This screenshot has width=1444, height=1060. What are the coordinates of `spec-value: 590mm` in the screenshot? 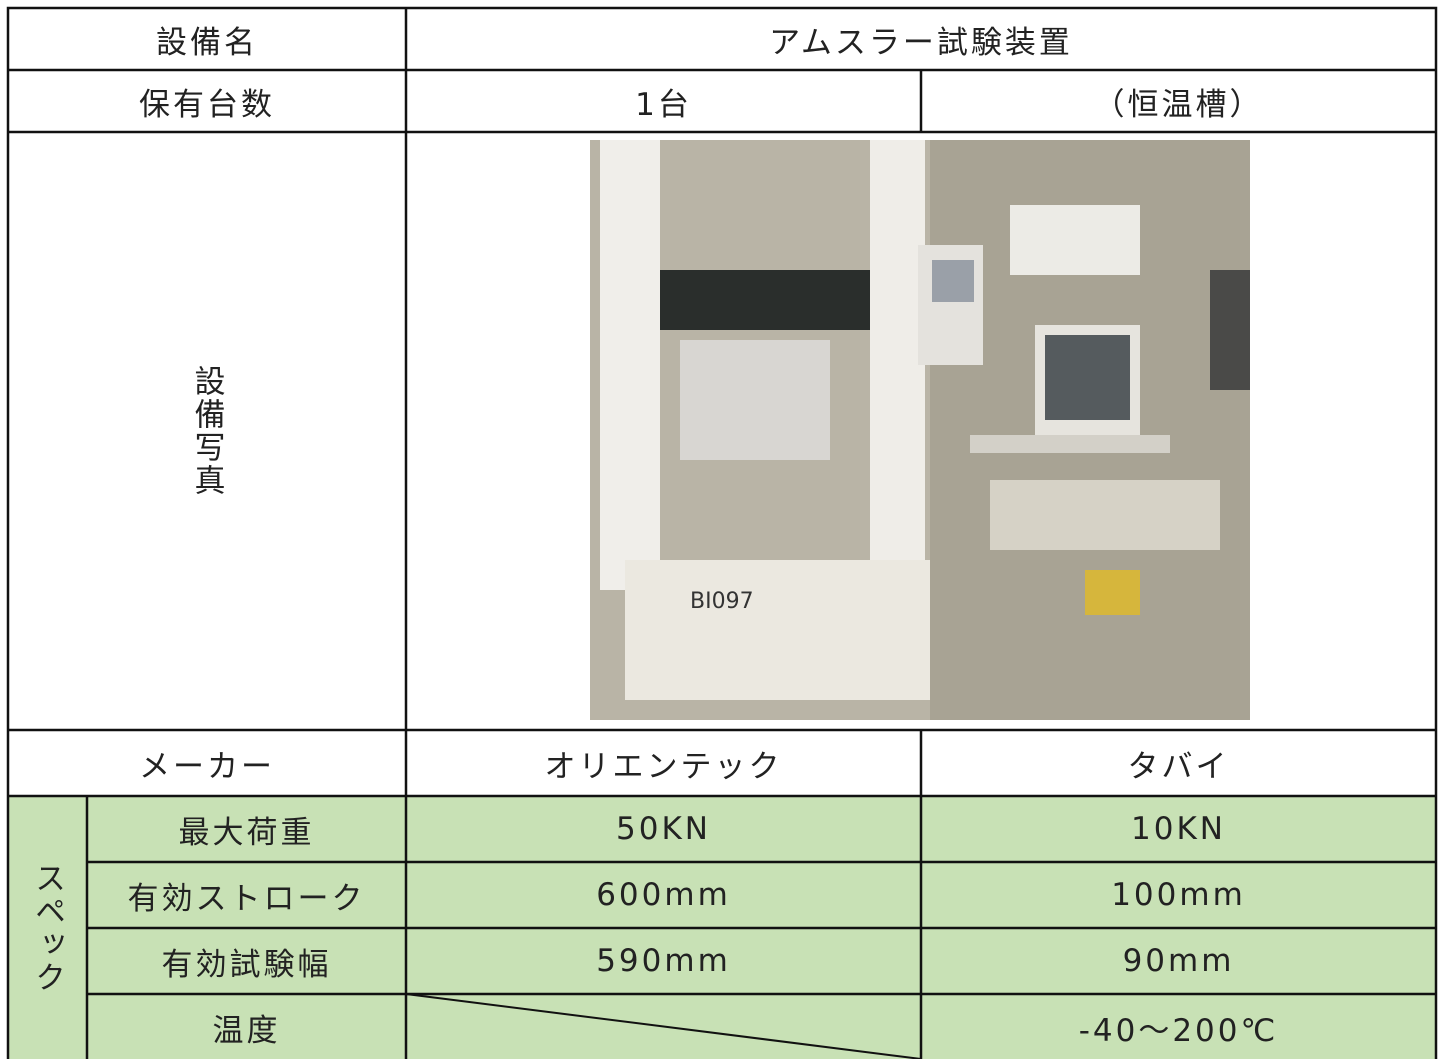 It's located at (663, 961).